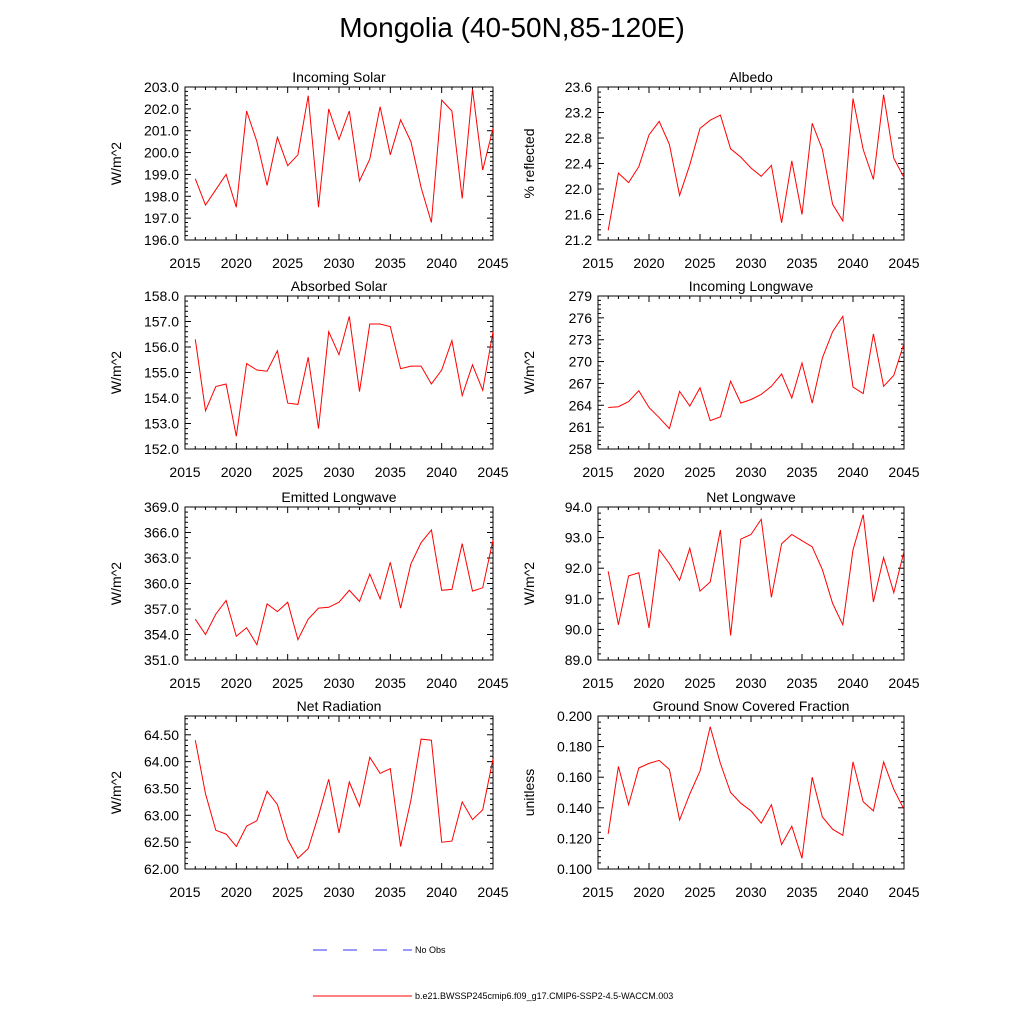 The height and width of the screenshot is (1024, 1024). Describe the element at coordinates (161, 131) in the screenshot. I see `y-tick-label: 201.0` at that location.